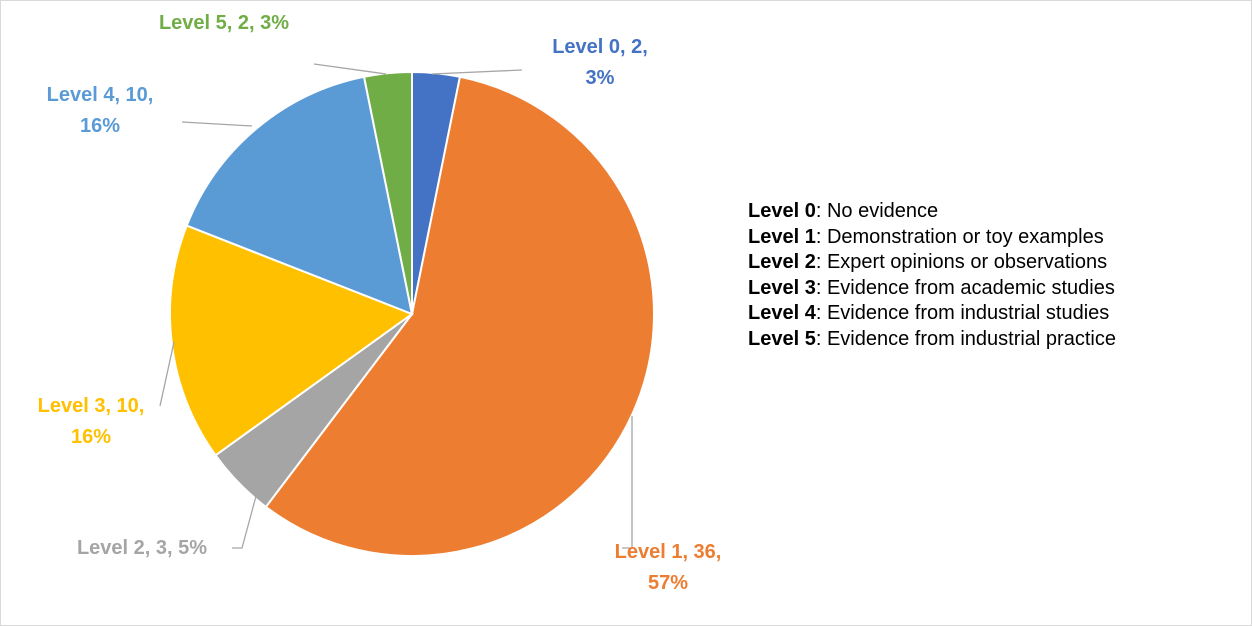  I want to click on legend-description: : Evidence from academic studies, so click(965, 287).